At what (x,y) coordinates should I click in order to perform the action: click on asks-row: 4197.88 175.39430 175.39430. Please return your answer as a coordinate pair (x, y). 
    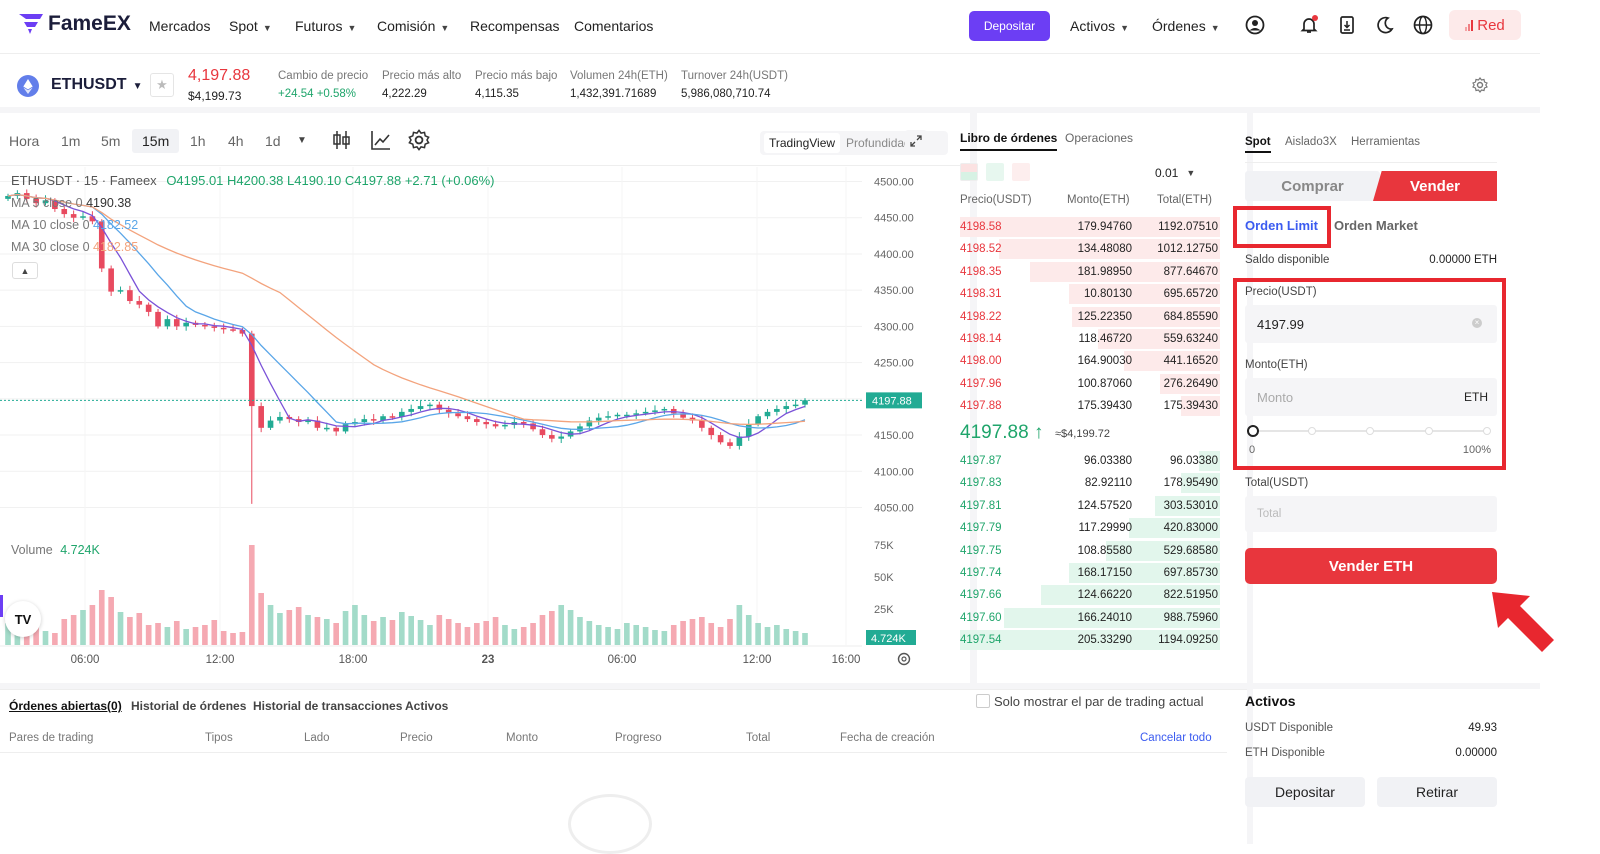
    Looking at the image, I should click on (1090, 406).